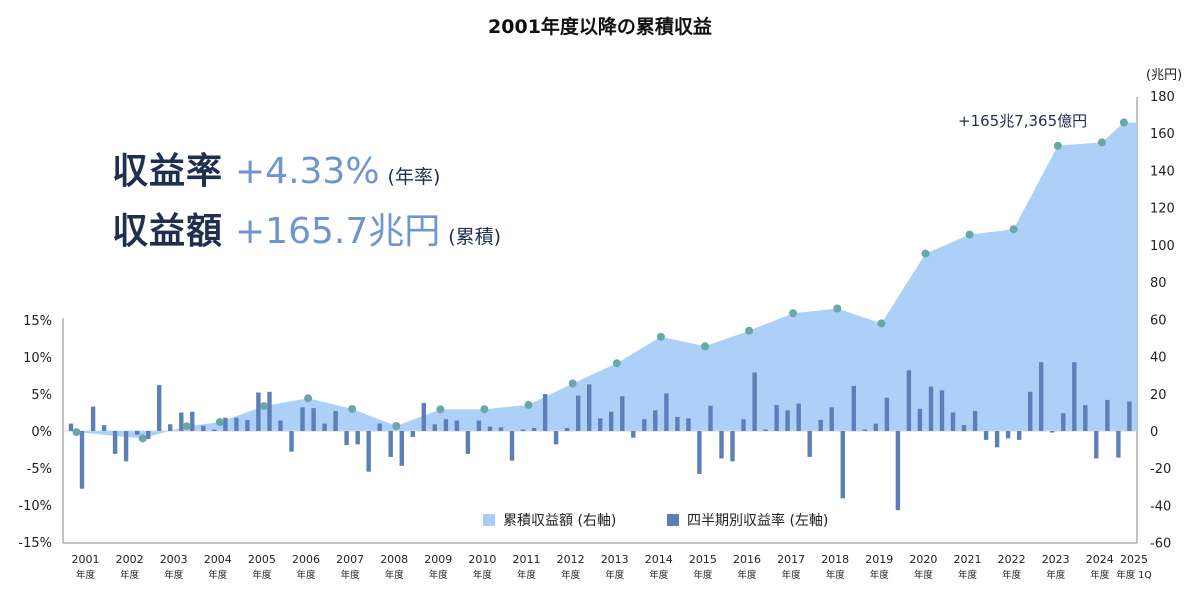 The width and height of the screenshot is (1200, 602). I want to click on legend-label-quarterly: 四半期別収益率 (左軸), so click(758, 521).